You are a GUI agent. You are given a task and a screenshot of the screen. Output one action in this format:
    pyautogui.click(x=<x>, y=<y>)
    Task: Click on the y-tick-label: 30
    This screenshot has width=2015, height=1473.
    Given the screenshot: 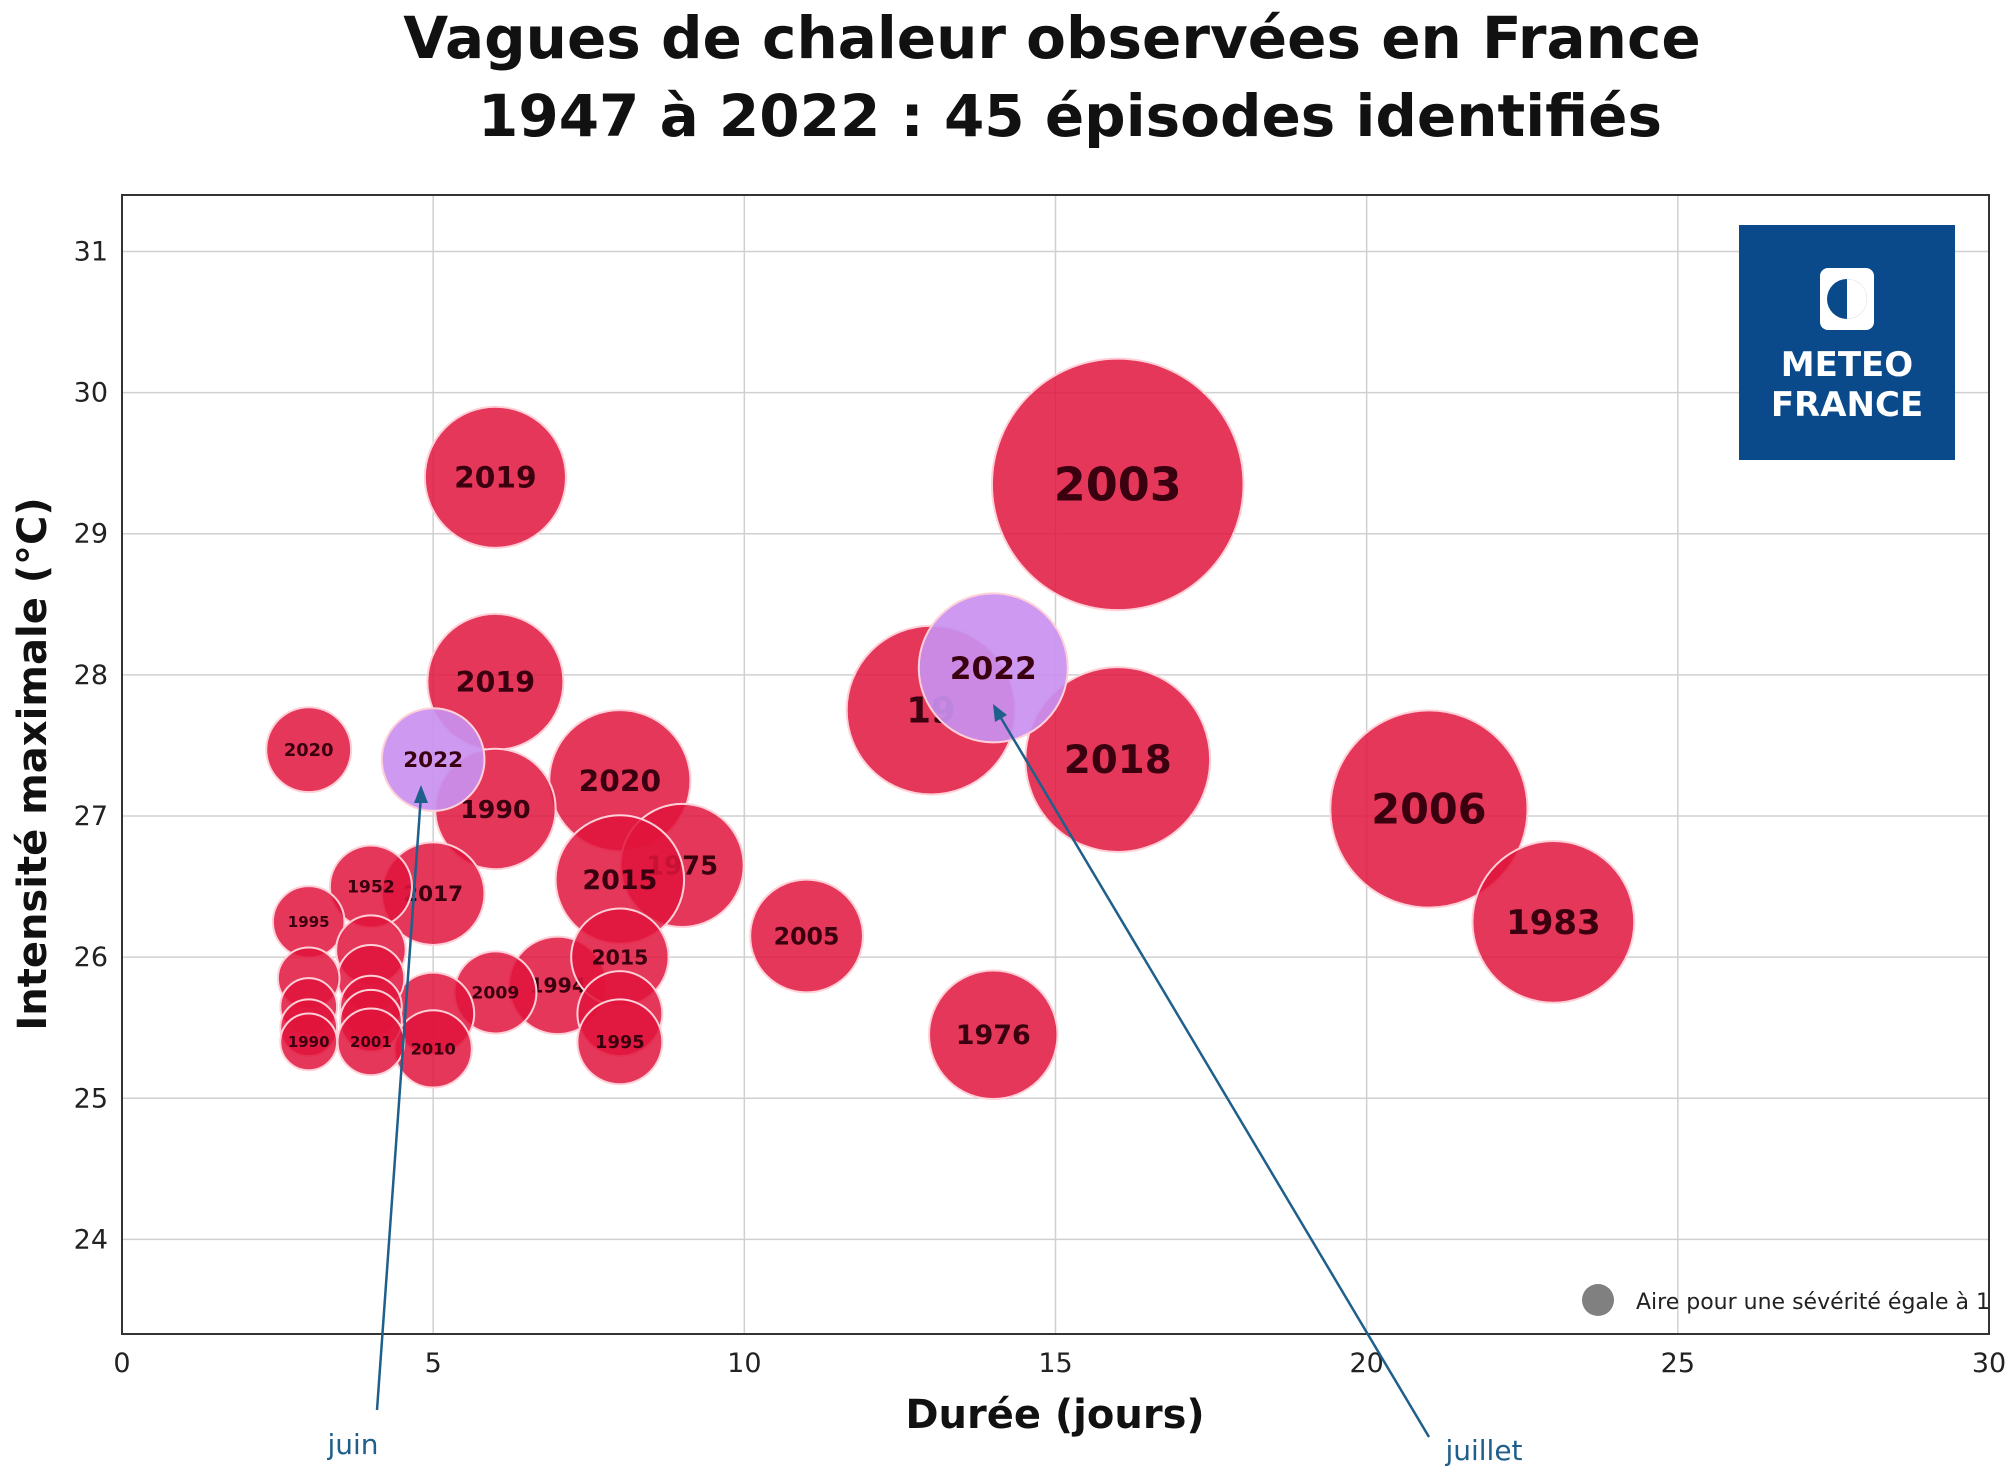 What is the action you would take?
    pyautogui.click(x=91, y=393)
    